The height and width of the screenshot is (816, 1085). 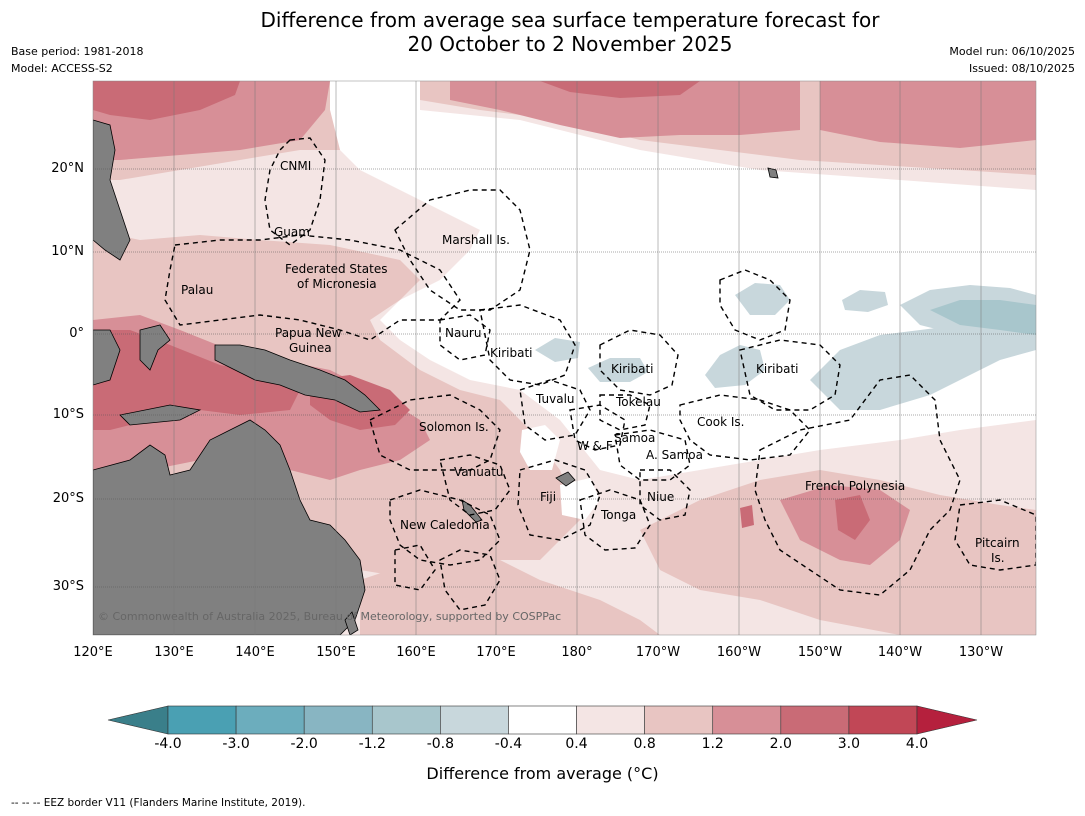 What do you see at coordinates (632, 369) in the screenshot?
I see `label-kiribati-central: Kiribati` at bounding box center [632, 369].